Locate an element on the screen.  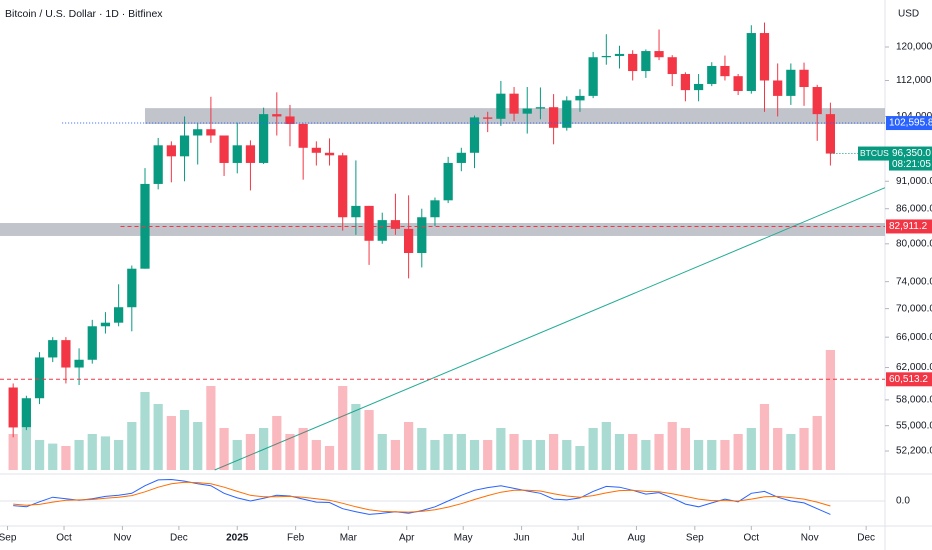
y-tick-label: 70,000.0 is located at coordinates (914, 308).